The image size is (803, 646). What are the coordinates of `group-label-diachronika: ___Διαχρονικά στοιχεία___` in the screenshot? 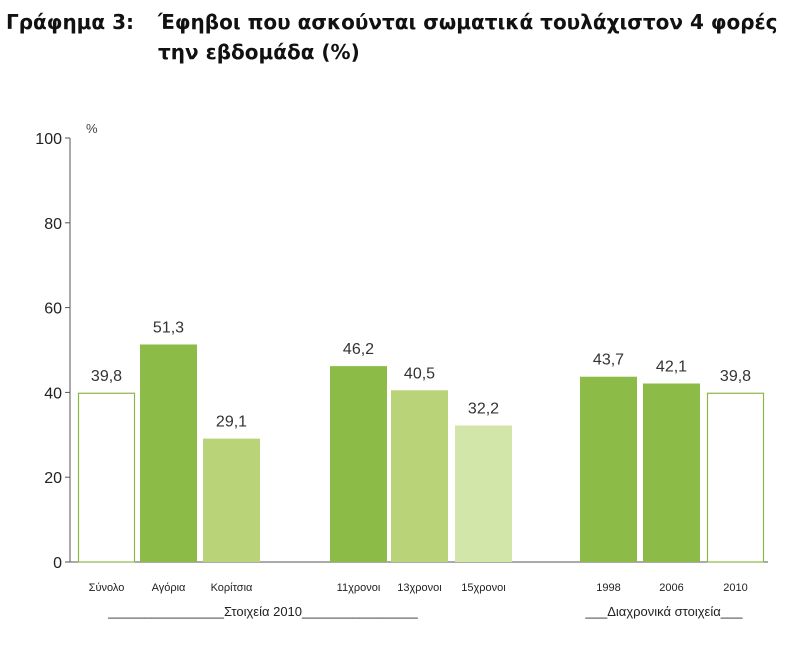 It's located at (664, 611).